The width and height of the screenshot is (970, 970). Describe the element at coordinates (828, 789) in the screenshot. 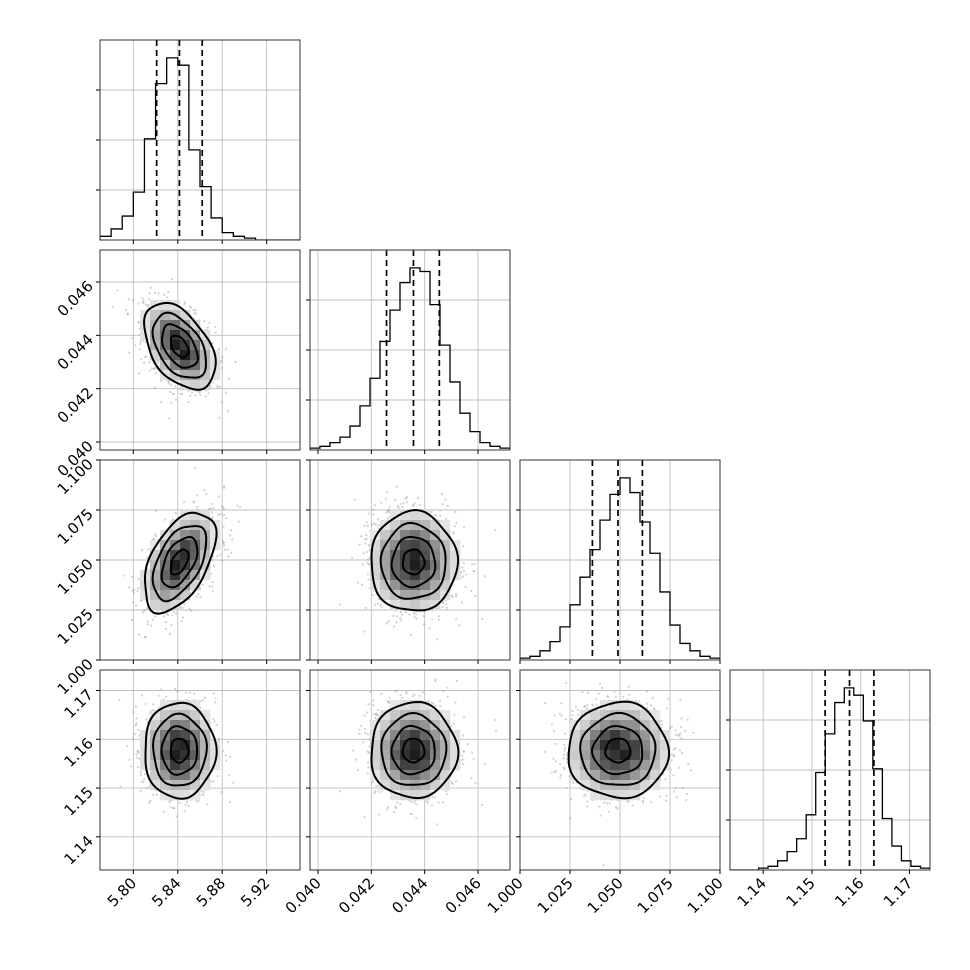

I see `panel-3-3: 1.14 1.15 1.16 1.17` at that location.